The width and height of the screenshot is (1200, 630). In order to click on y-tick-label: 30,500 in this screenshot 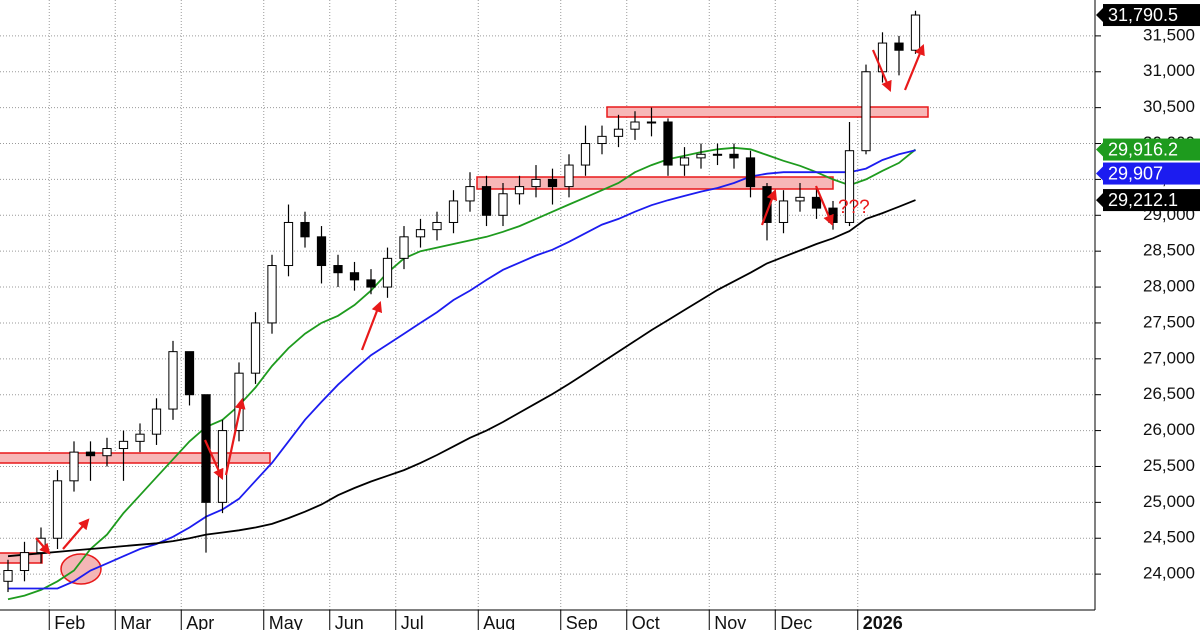, I will do `click(1169, 106)`.